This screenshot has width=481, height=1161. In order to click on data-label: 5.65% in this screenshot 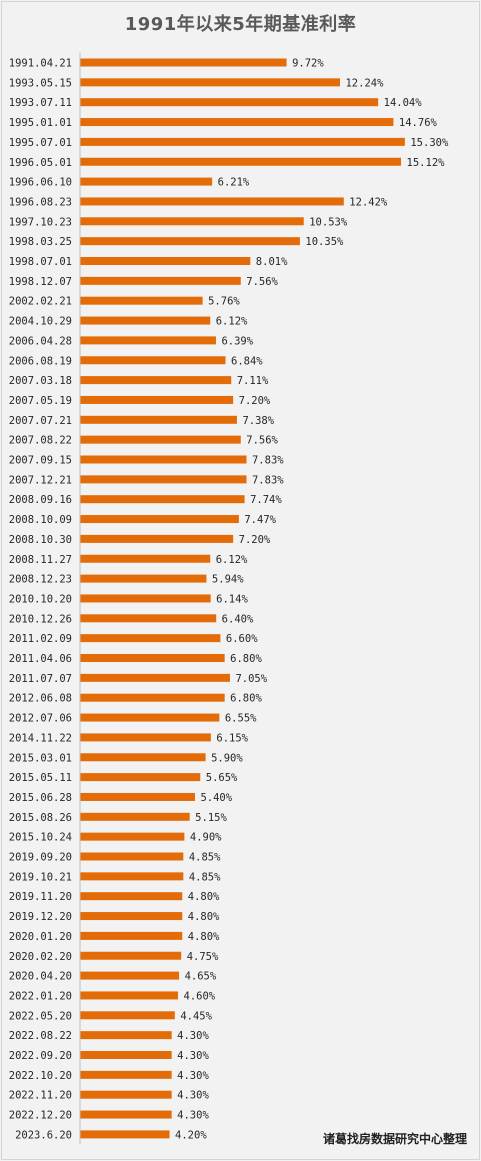, I will do `click(222, 778)`.